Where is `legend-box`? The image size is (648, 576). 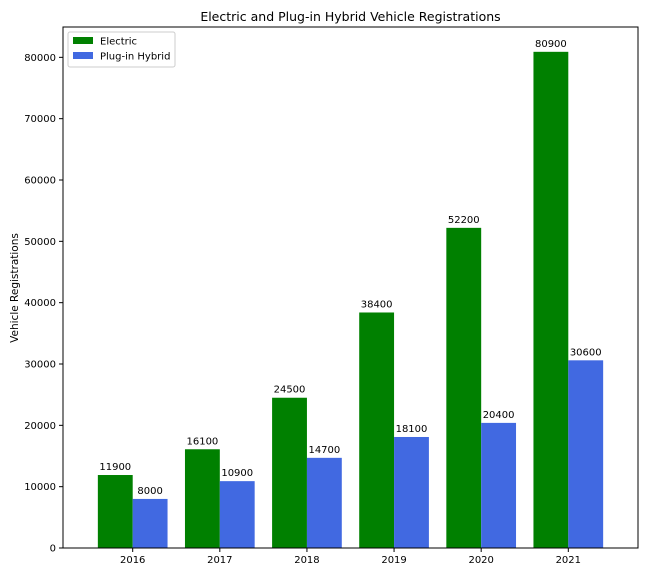 legend-box is located at coordinates (121, 49).